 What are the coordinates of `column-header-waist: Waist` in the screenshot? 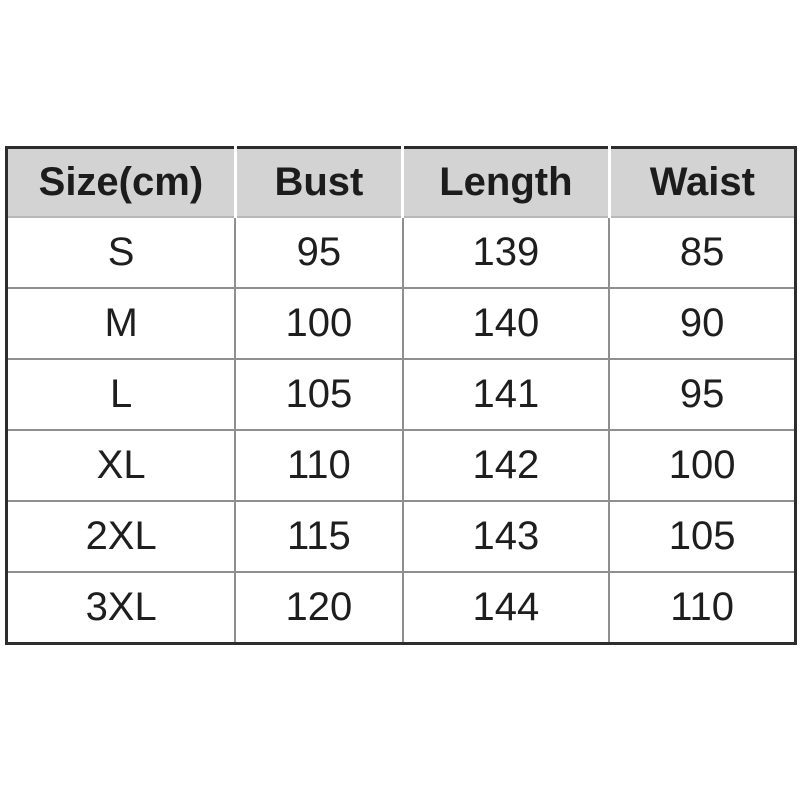 It's located at (701, 182).